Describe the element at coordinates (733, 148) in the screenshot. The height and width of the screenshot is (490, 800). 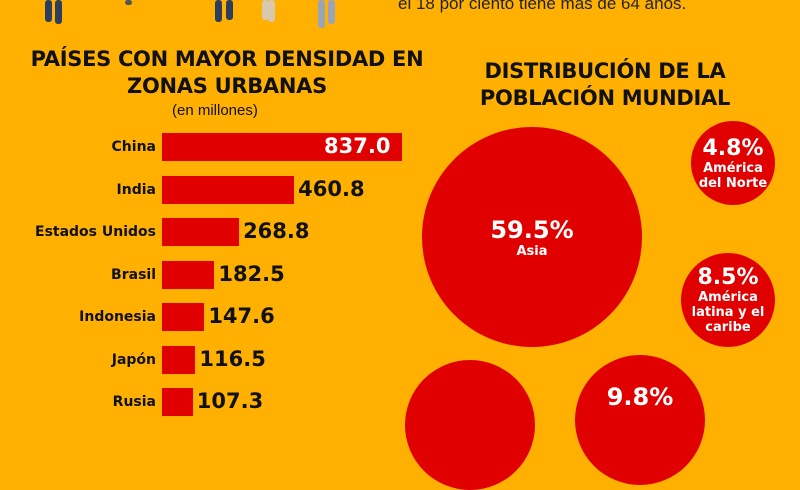
I see `bubble-percent: 4.8%` at that location.